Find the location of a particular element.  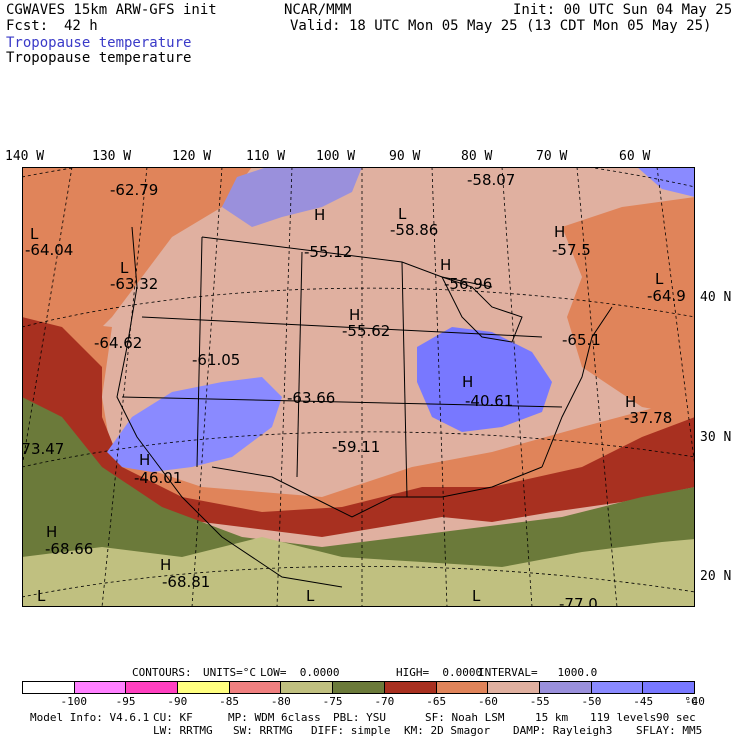

legend-tick: -70 is located at coordinates (384, 701).